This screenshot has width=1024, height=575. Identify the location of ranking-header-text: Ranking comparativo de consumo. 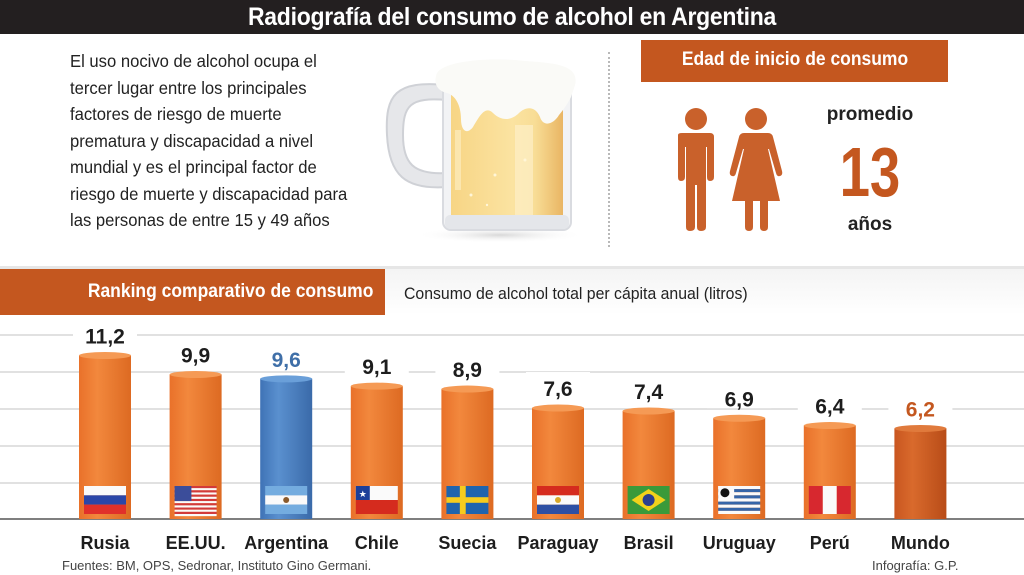
(230, 291).